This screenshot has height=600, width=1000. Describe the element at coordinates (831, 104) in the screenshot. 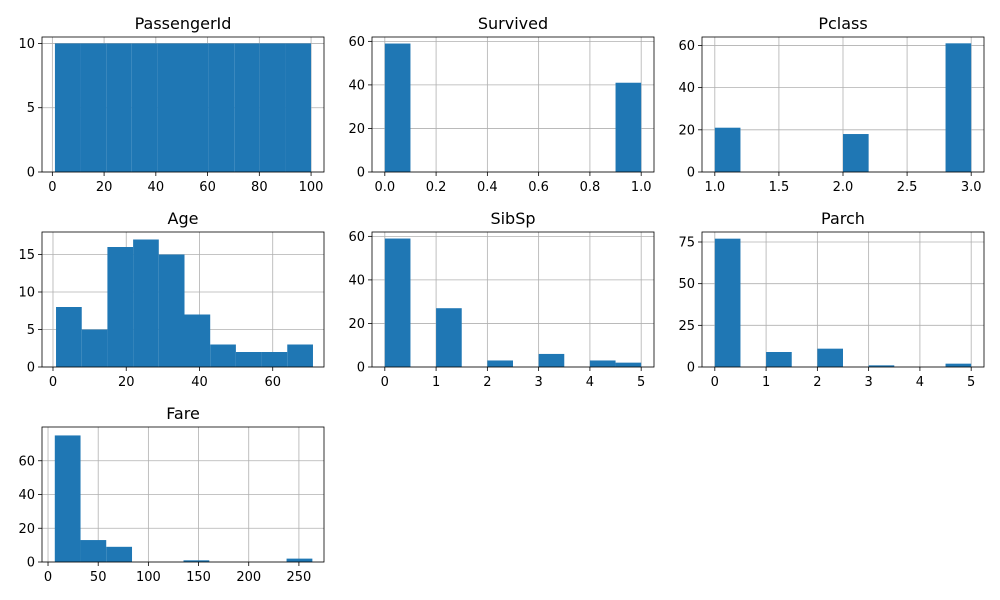

I see `subplot-2: 1.0 1.5 2.0 2.5 3.0 0 20 40 60 Pclass` at that location.